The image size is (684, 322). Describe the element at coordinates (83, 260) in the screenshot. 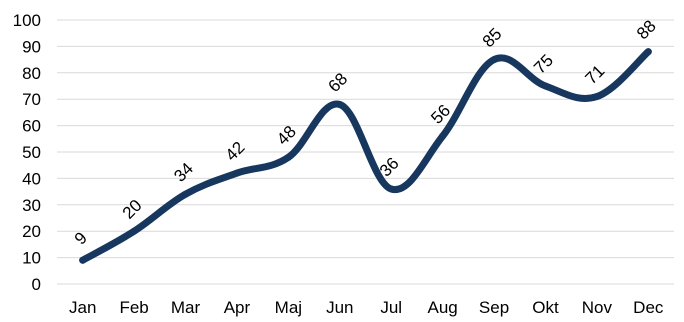

I see `data-point-jan` at that location.